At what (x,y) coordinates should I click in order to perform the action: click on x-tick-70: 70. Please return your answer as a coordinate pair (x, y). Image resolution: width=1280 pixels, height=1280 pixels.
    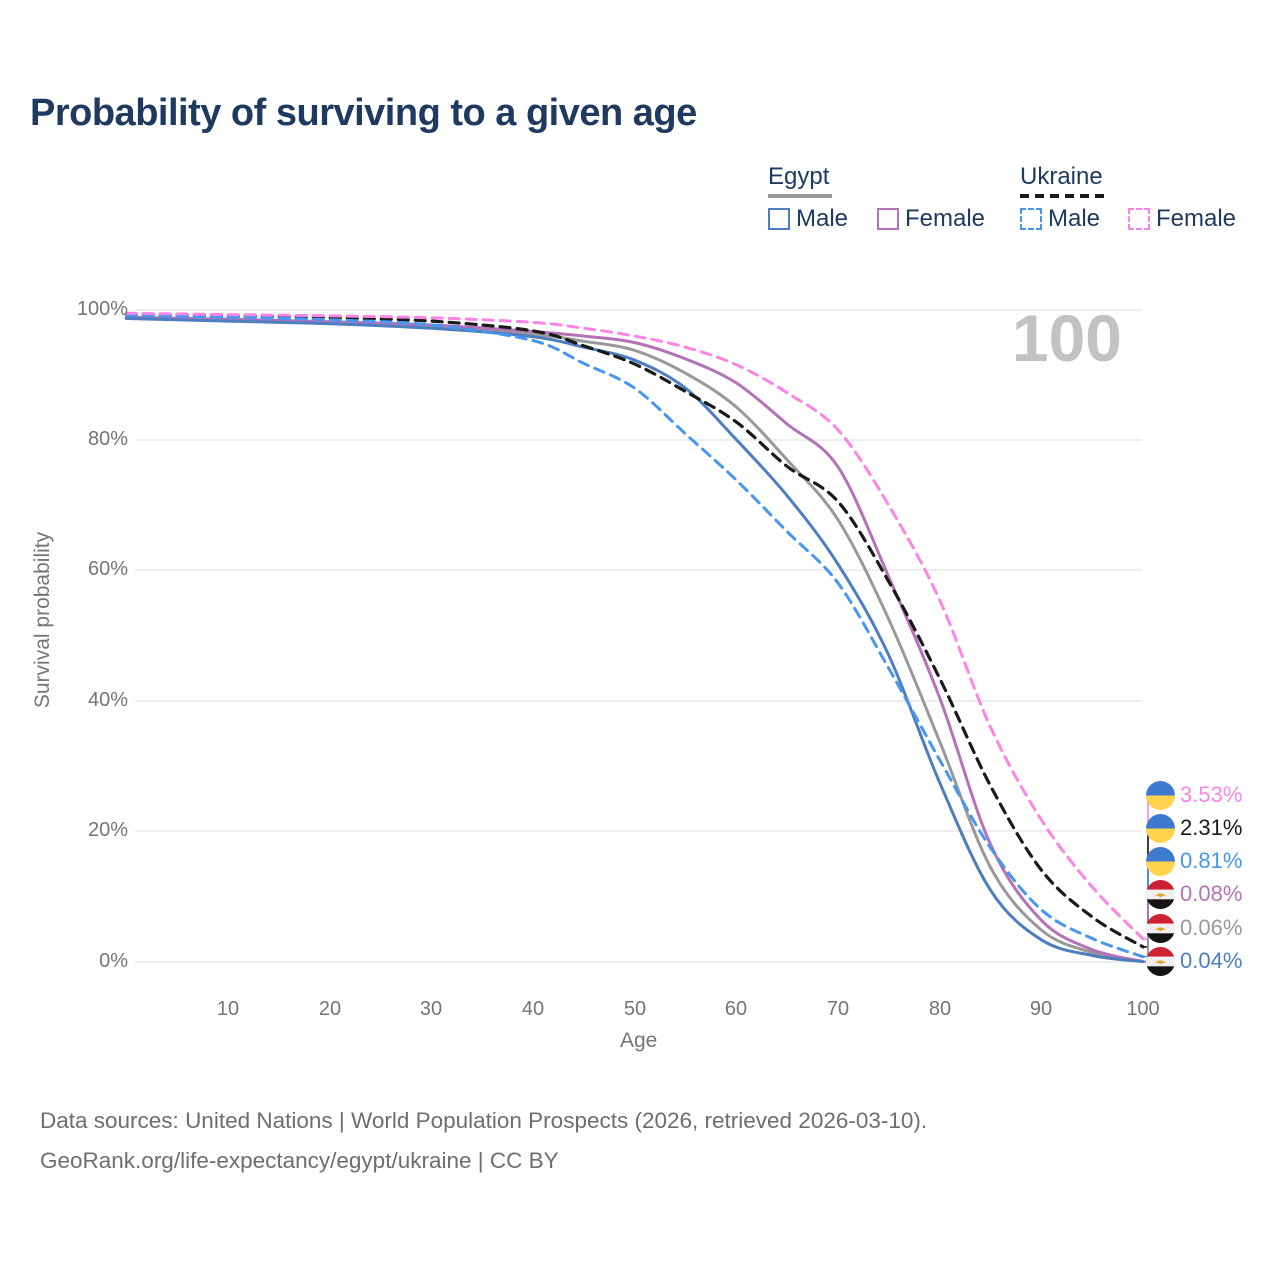
    Looking at the image, I should click on (838, 1009).